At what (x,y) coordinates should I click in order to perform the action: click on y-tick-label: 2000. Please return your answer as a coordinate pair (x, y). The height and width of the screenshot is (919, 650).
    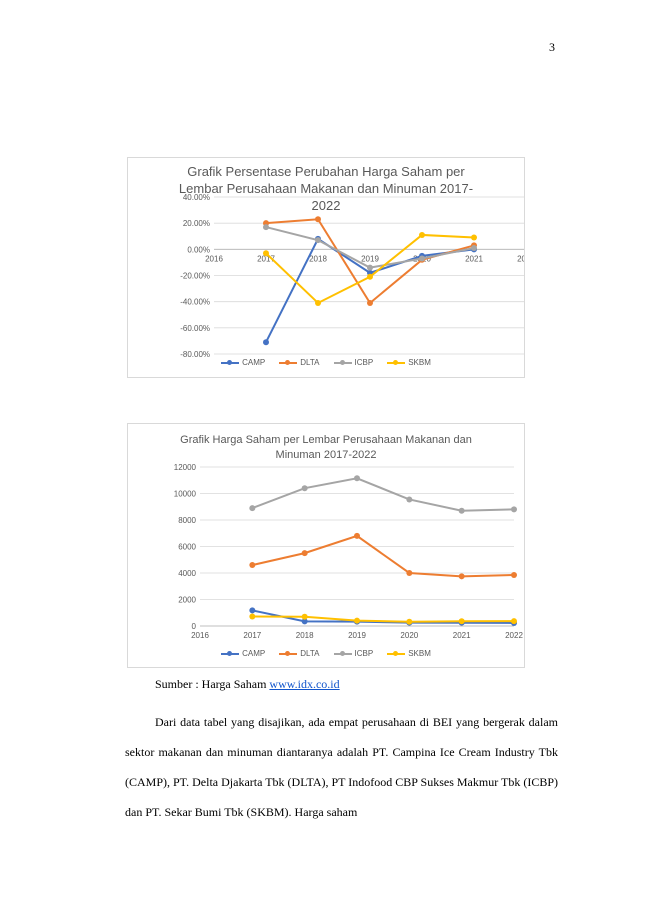
    Looking at the image, I should click on (187, 600).